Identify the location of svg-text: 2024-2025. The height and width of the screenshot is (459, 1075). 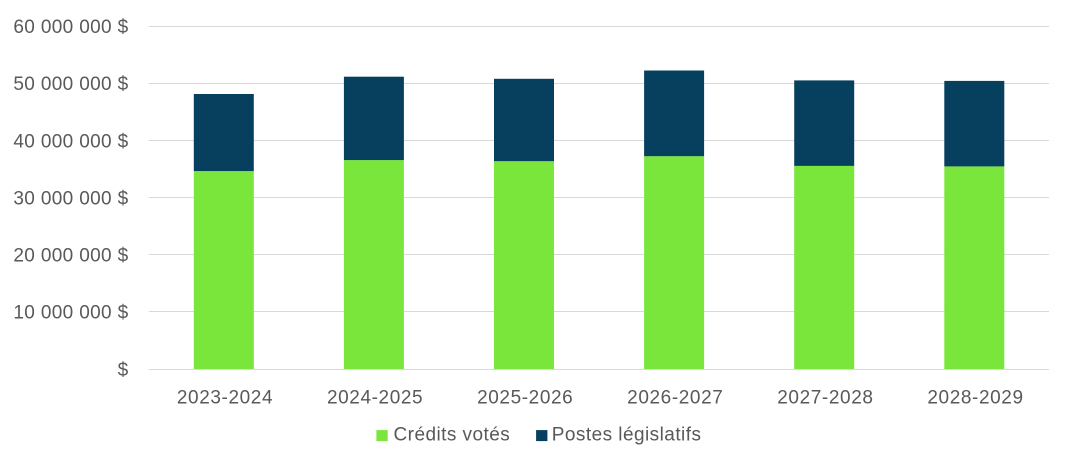
(375, 398).